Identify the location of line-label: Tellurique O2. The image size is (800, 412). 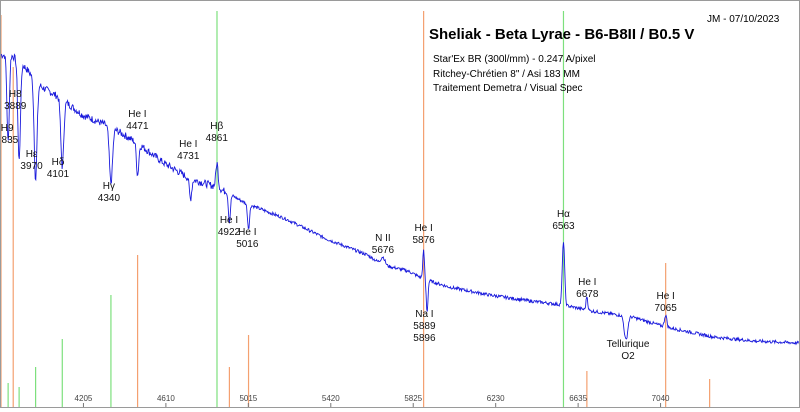
(628, 350).